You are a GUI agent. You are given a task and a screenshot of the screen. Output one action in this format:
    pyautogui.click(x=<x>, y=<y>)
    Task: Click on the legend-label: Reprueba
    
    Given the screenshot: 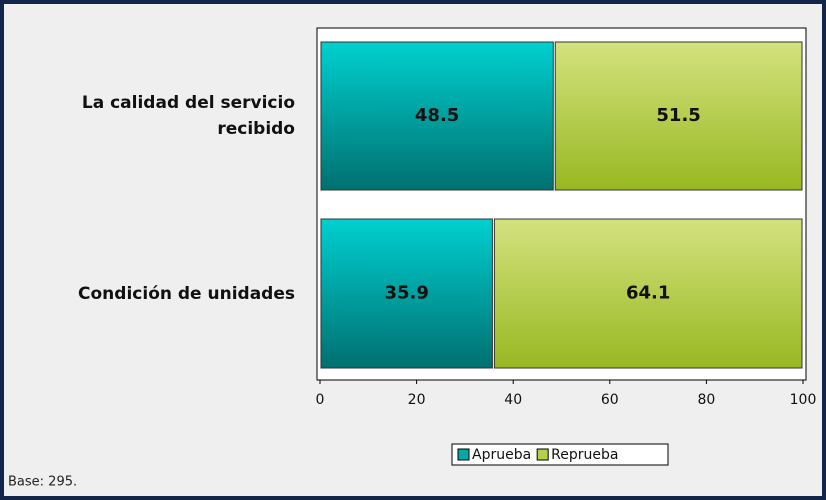 What is the action you would take?
    pyautogui.click(x=584, y=455)
    